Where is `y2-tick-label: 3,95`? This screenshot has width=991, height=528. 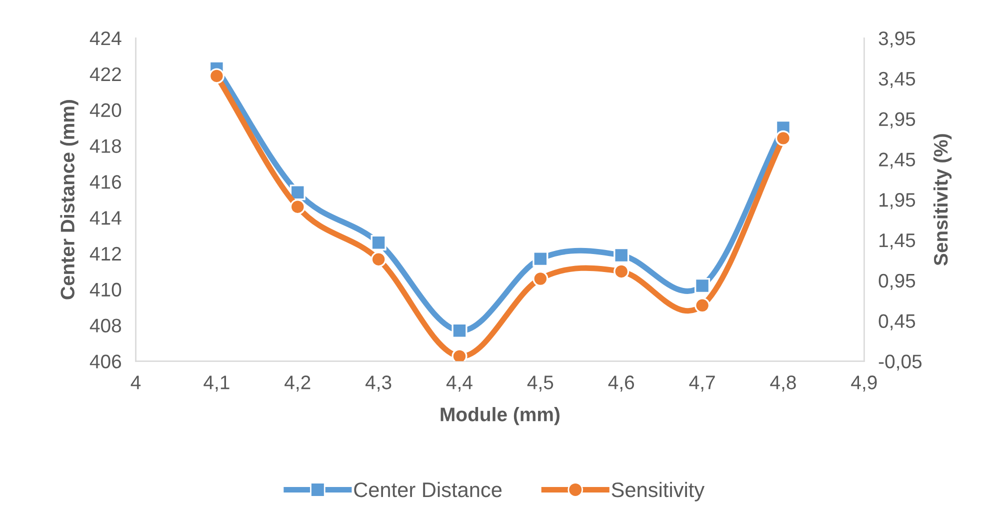 y2-tick-label: 3,95 is located at coordinates (897, 39).